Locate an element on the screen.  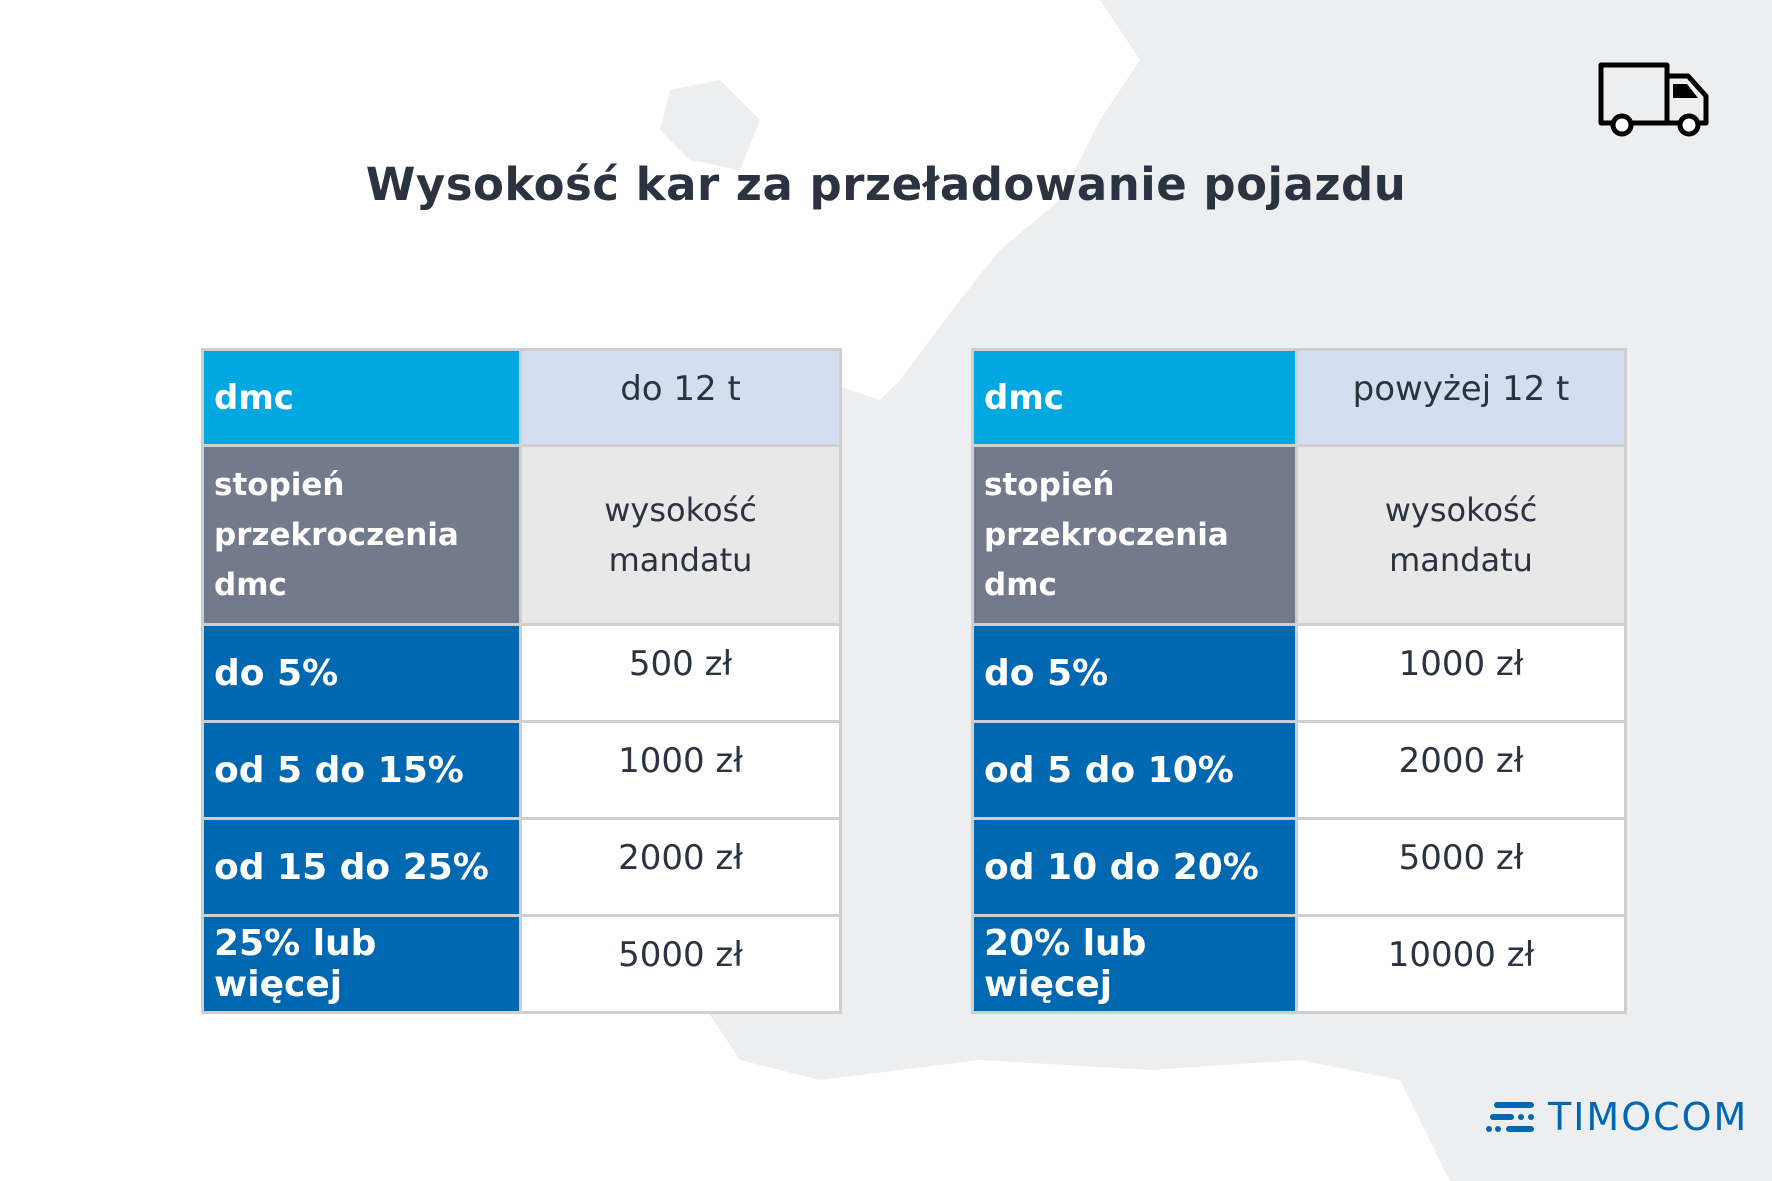
row-label: od 5 do 15% is located at coordinates (361, 770).